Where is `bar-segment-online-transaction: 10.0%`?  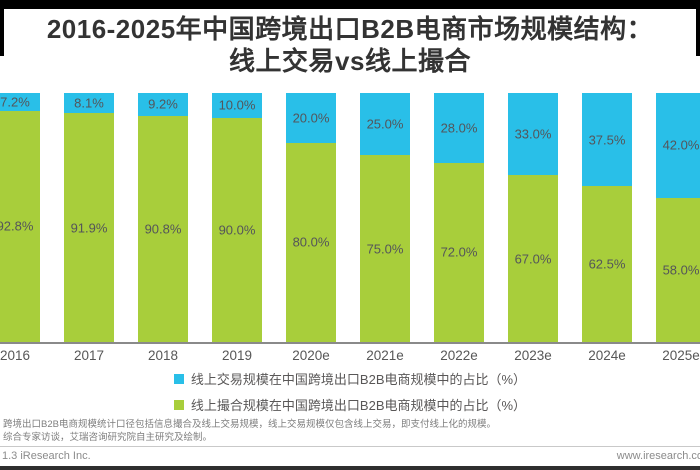 bar-segment-online-transaction: 10.0% is located at coordinates (237, 105).